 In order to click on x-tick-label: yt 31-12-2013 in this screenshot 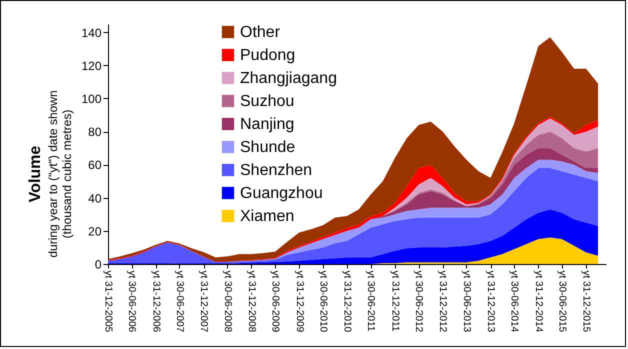, I will do `click(490, 301)`.